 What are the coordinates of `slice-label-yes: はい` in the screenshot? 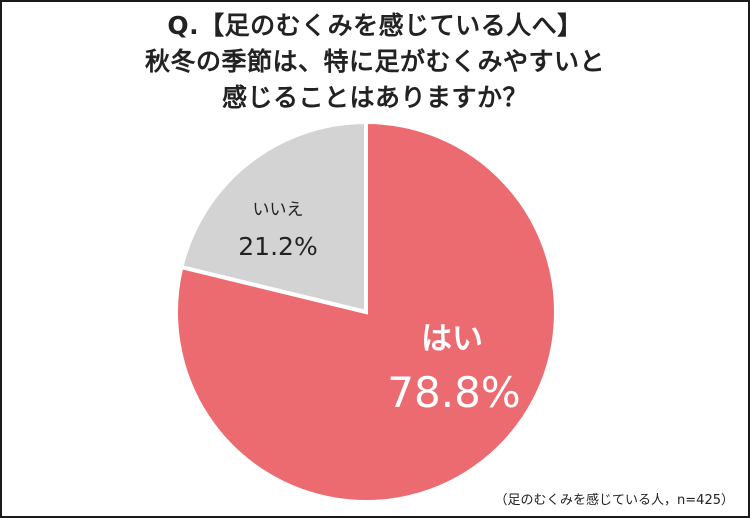 It's located at (452, 339).